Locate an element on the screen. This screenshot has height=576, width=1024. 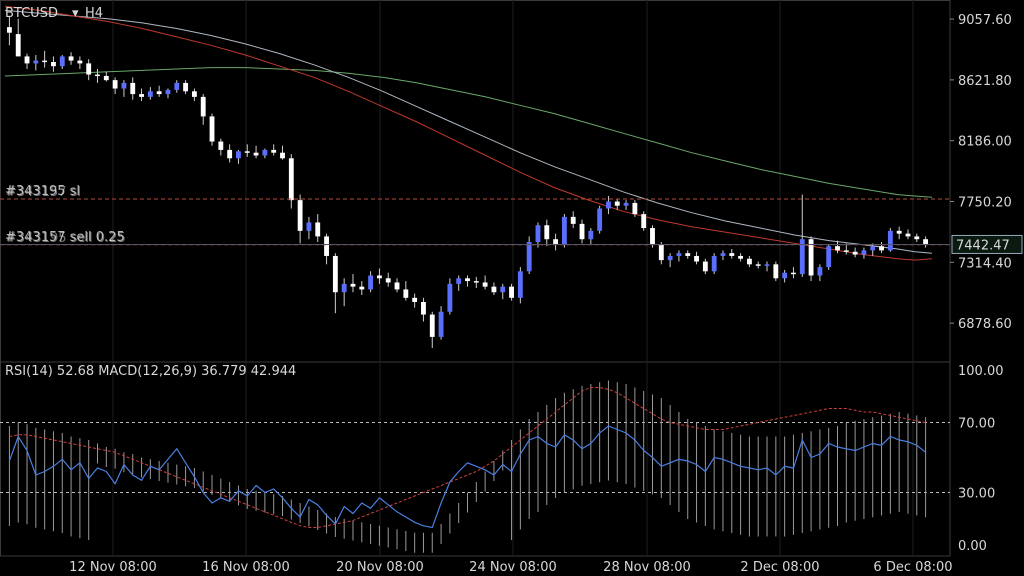
order-label: #343157 sell 0.25 is located at coordinates (65, 237).